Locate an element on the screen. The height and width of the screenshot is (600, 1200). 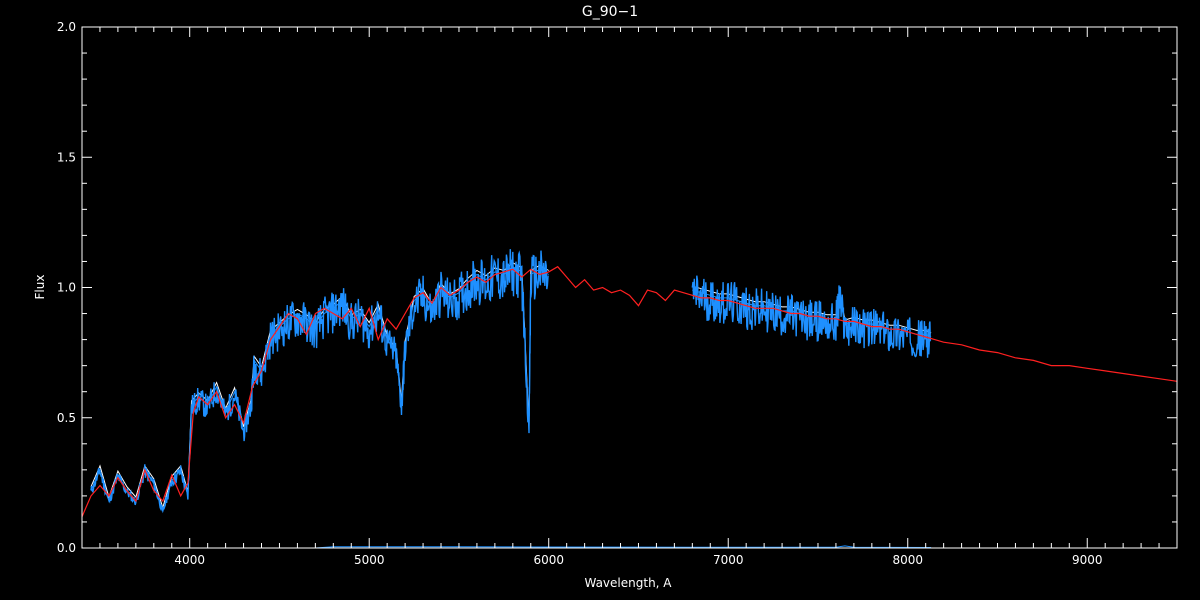
x-axis-label: Wavelength, A is located at coordinates (628, 583).